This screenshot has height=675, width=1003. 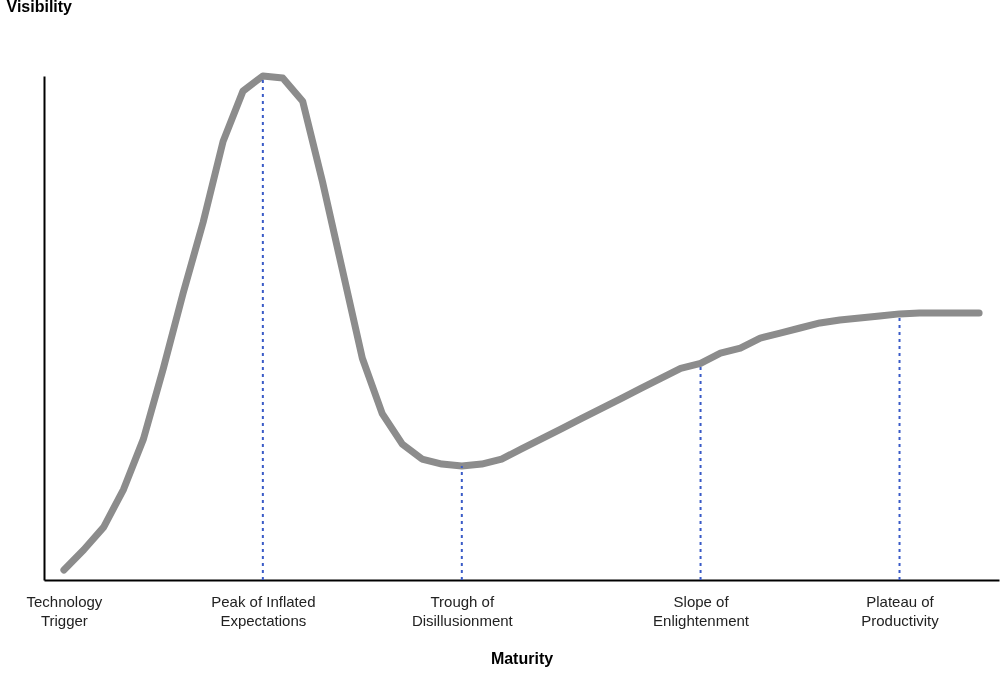 I want to click on x-tick-label: Plateau of Productivity, so click(x=900, y=610).